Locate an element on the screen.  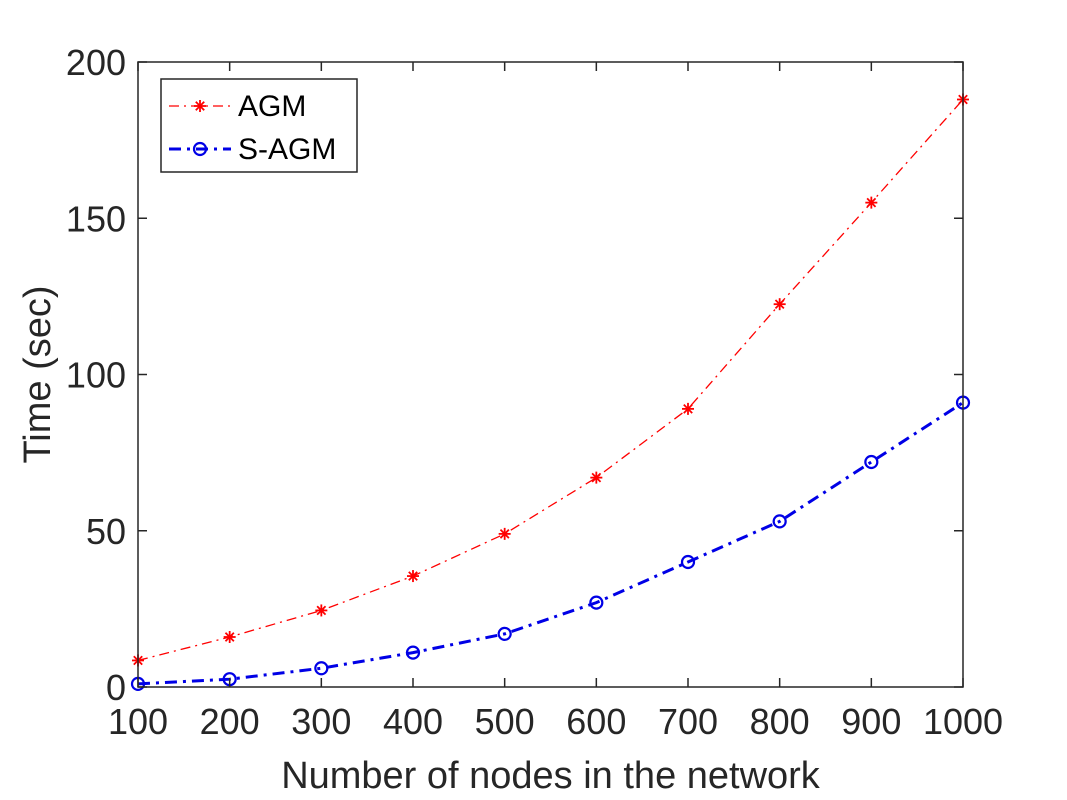
x-tick-label: 700 is located at coordinates (688, 721).